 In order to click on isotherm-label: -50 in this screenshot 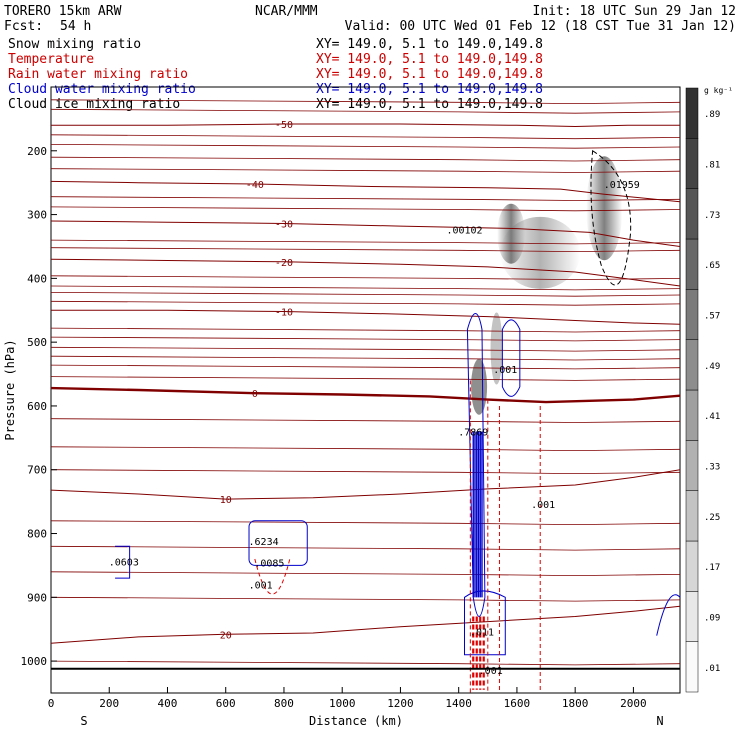, I will do `click(284, 125)`.